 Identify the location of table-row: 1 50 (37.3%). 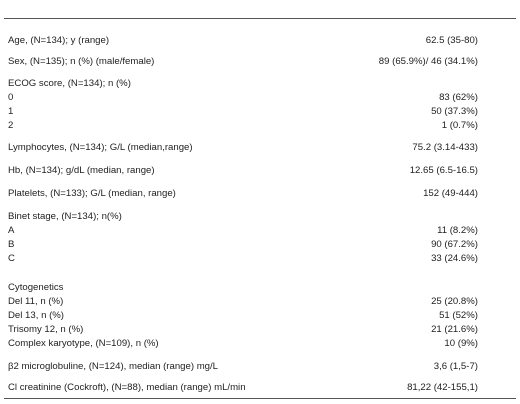
(258, 111).